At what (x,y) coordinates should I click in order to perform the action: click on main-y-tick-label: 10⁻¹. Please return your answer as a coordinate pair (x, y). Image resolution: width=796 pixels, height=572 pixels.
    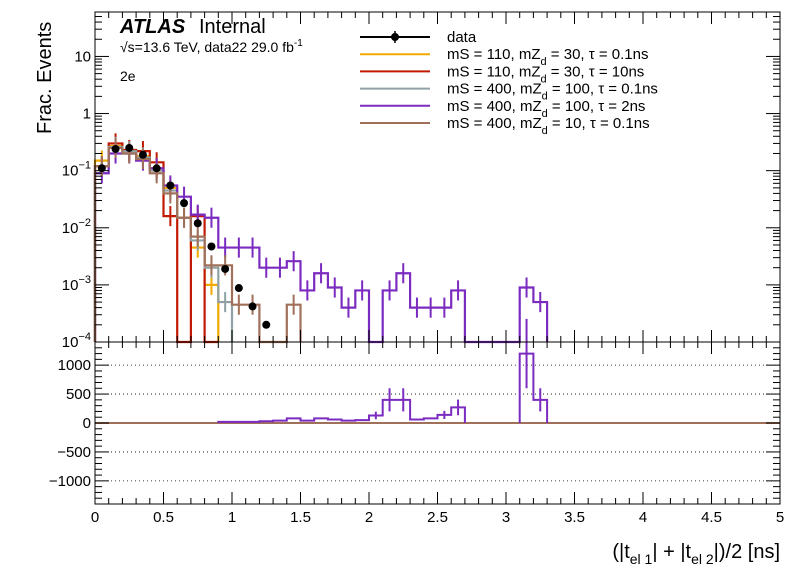
    Looking at the image, I should click on (76, 170).